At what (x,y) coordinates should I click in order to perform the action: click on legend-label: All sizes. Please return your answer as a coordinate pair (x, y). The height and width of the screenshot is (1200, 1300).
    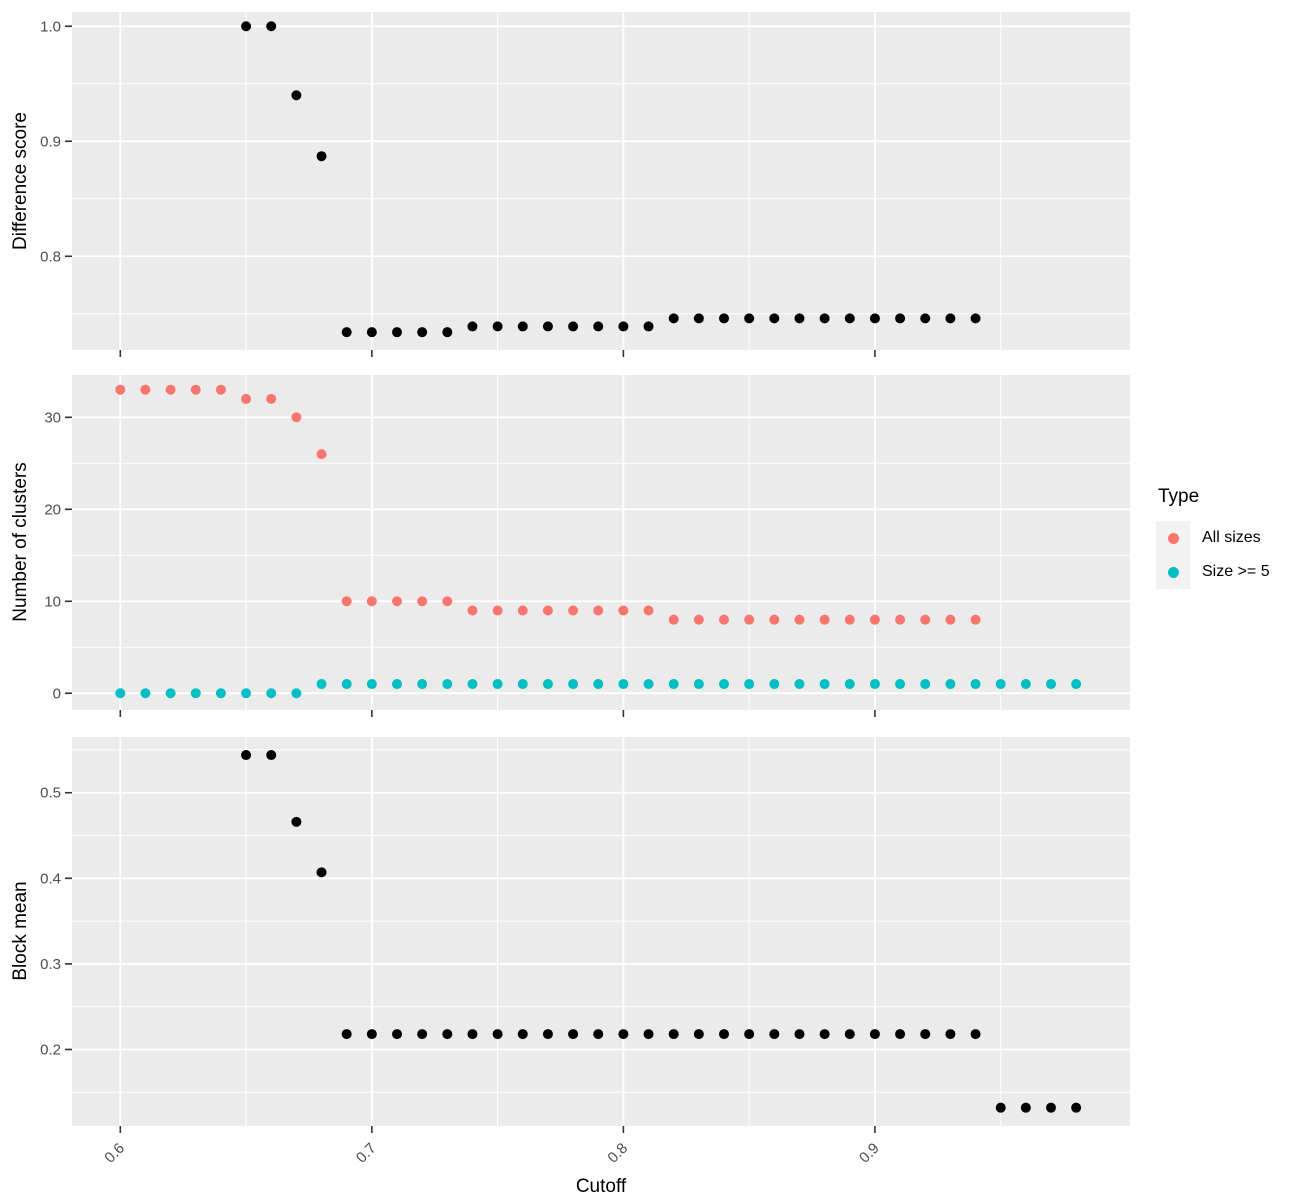
    Looking at the image, I should click on (1231, 537).